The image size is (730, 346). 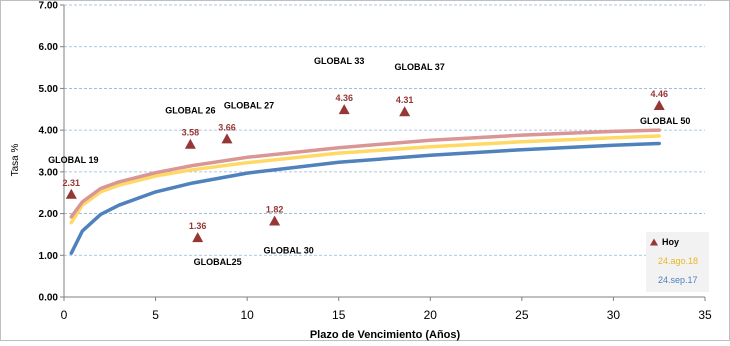 What do you see at coordinates (49, 214) in the screenshot?
I see `y-tick-label: 2.00` at bounding box center [49, 214].